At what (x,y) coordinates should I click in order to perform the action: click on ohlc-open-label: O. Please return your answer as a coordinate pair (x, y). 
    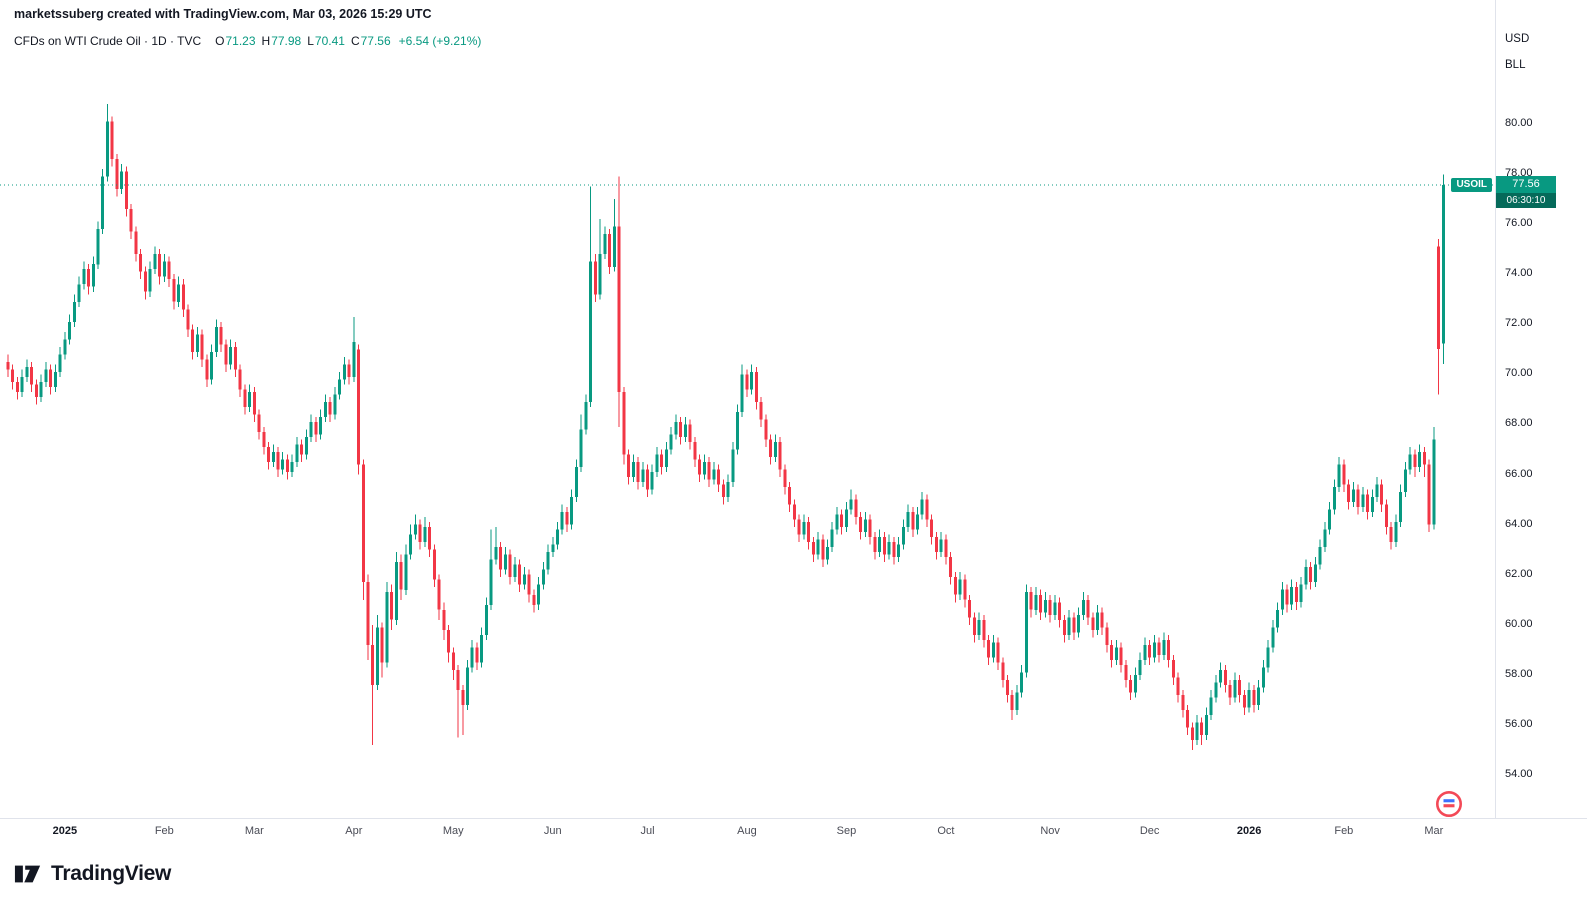
    Looking at the image, I should click on (220, 41).